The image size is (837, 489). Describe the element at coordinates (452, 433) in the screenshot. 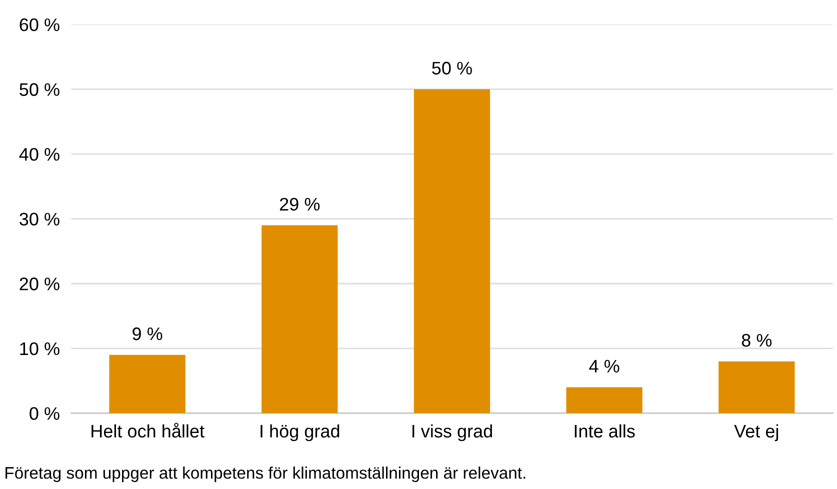

I see `x-tick-label: I viss grad` at that location.